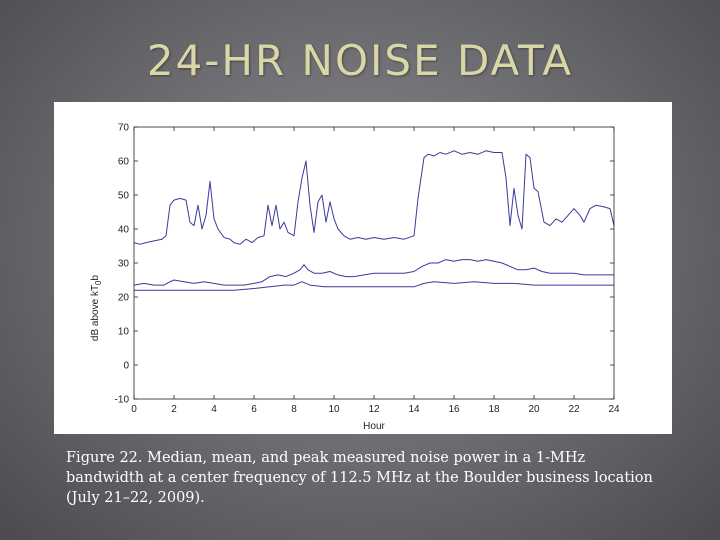 The height and width of the screenshot is (540, 720). Describe the element at coordinates (374, 286) in the screenshot. I see `series-line-median` at that location.